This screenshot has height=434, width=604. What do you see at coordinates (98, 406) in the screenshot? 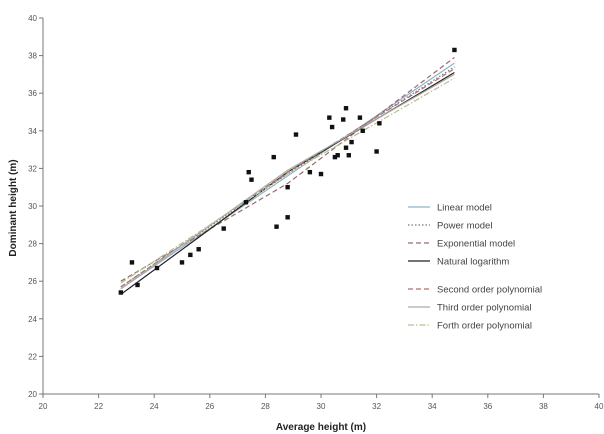
I see `x-tick-label: 22` at bounding box center [98, 406].